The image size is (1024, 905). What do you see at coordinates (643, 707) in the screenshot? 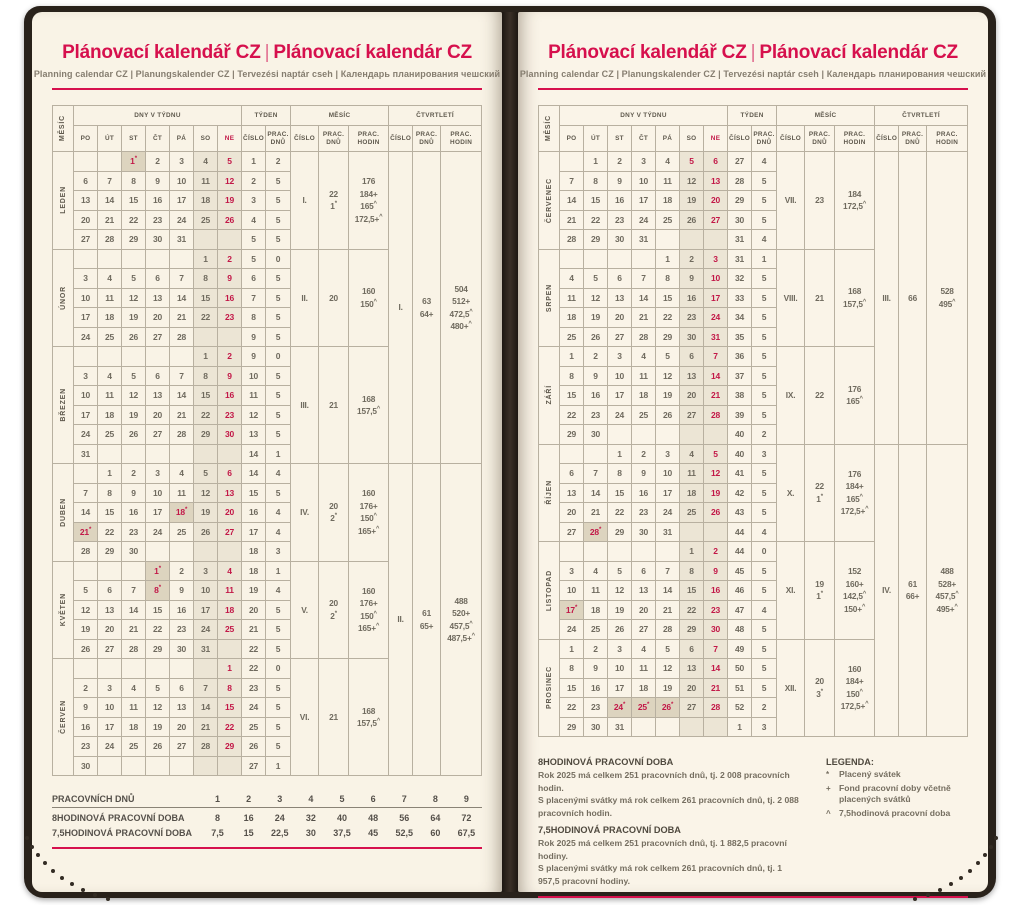
I see `day-cell: 25*` at bounding box center [643, 707].